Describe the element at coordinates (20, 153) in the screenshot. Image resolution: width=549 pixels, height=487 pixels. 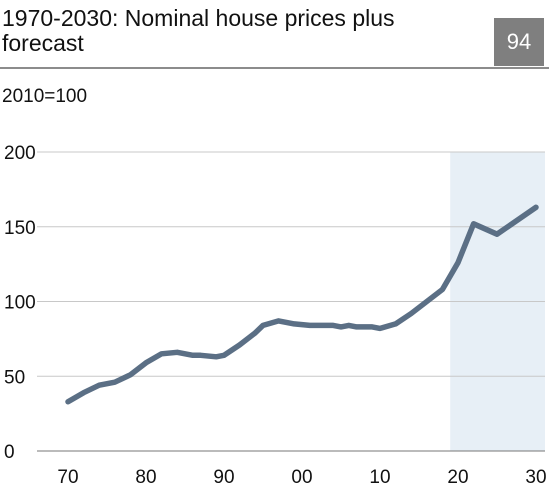
I see `y-tick-label: 200` at that location.